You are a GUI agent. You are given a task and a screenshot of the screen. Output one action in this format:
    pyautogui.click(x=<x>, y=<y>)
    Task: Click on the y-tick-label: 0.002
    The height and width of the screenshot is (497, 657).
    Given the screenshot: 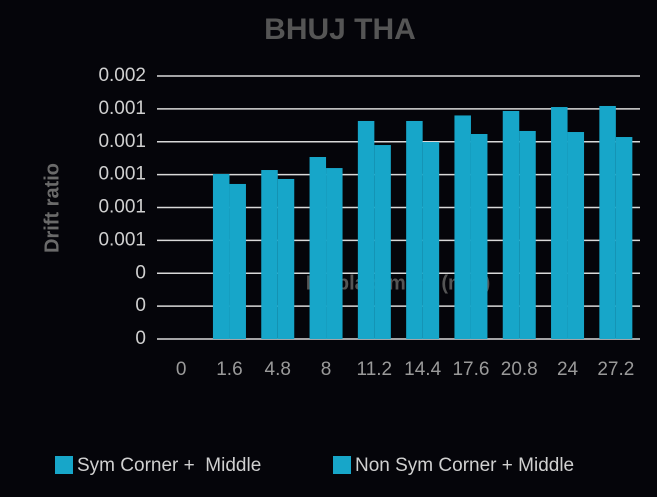 What is the action you would take?
    pyautogui.click(x=122, y=75)
    